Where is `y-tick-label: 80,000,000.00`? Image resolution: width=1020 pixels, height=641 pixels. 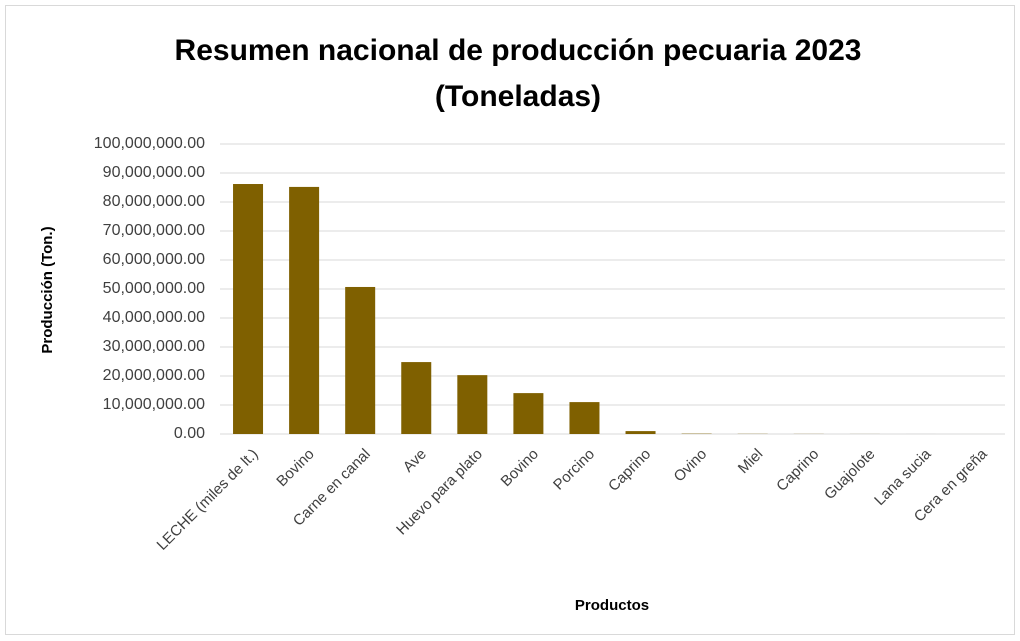
y-tick-label: 80,000,000.00 is located at coordinates (154, 201).